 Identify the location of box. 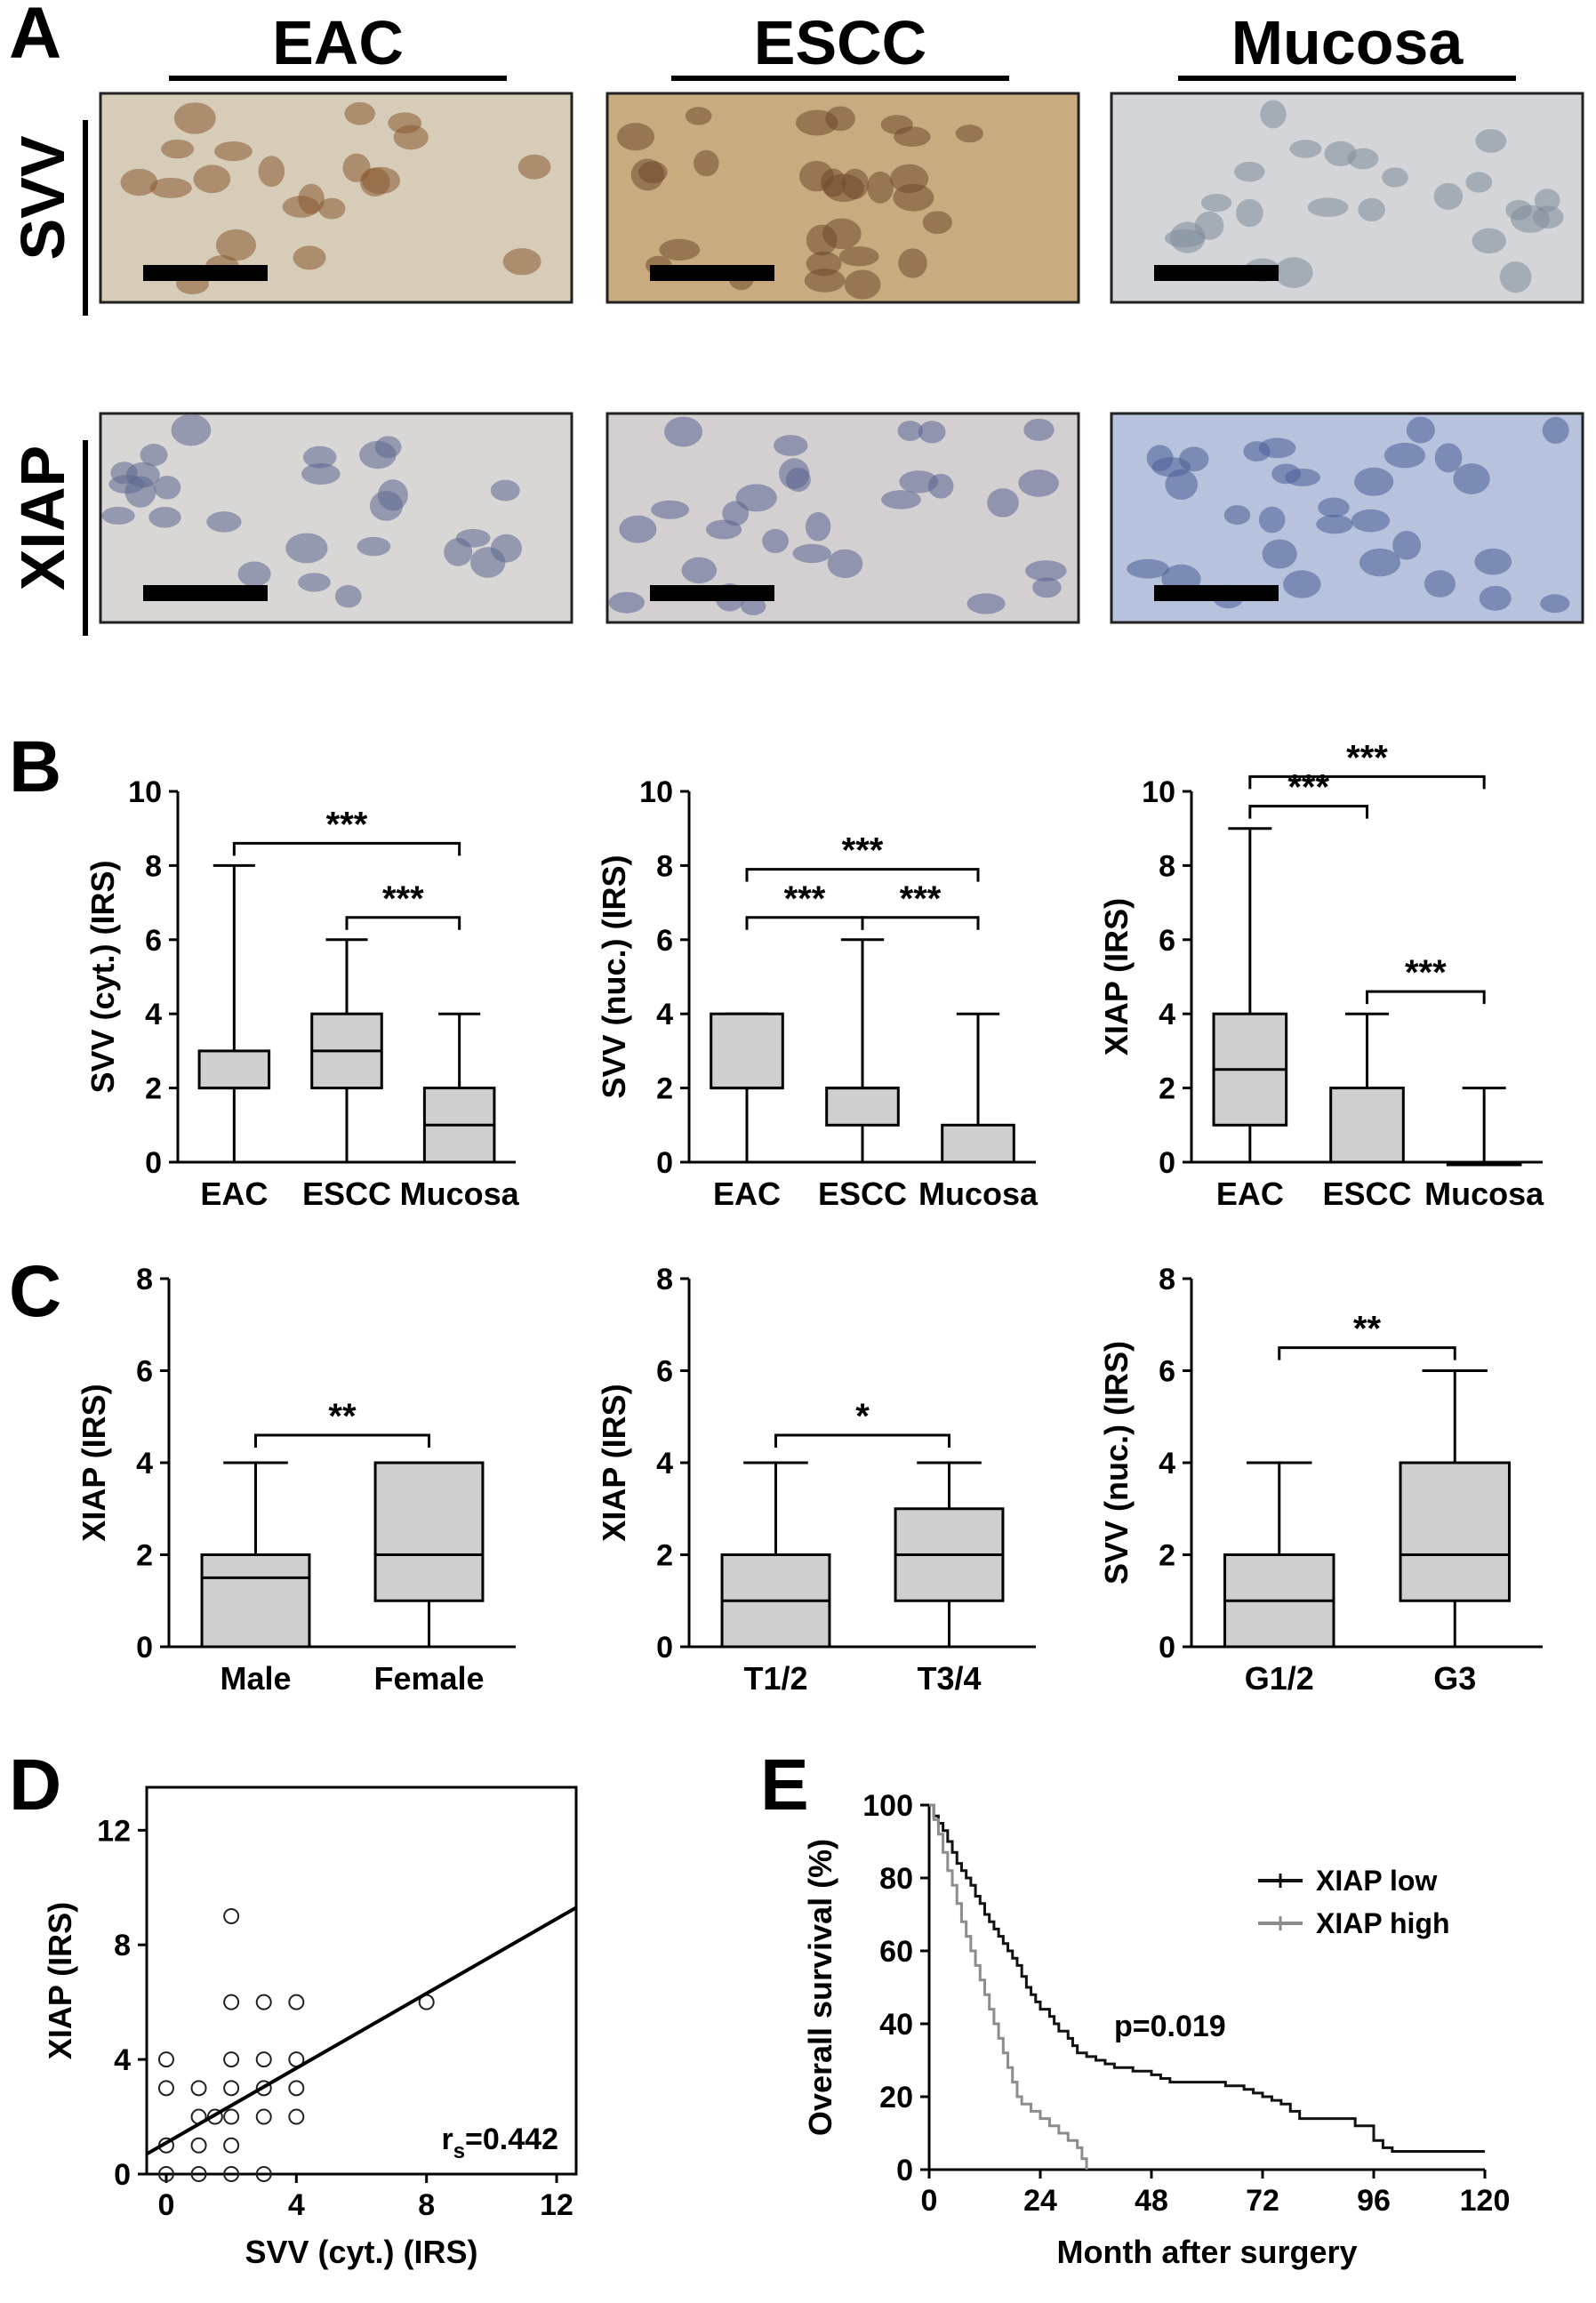
(1455, 1531).